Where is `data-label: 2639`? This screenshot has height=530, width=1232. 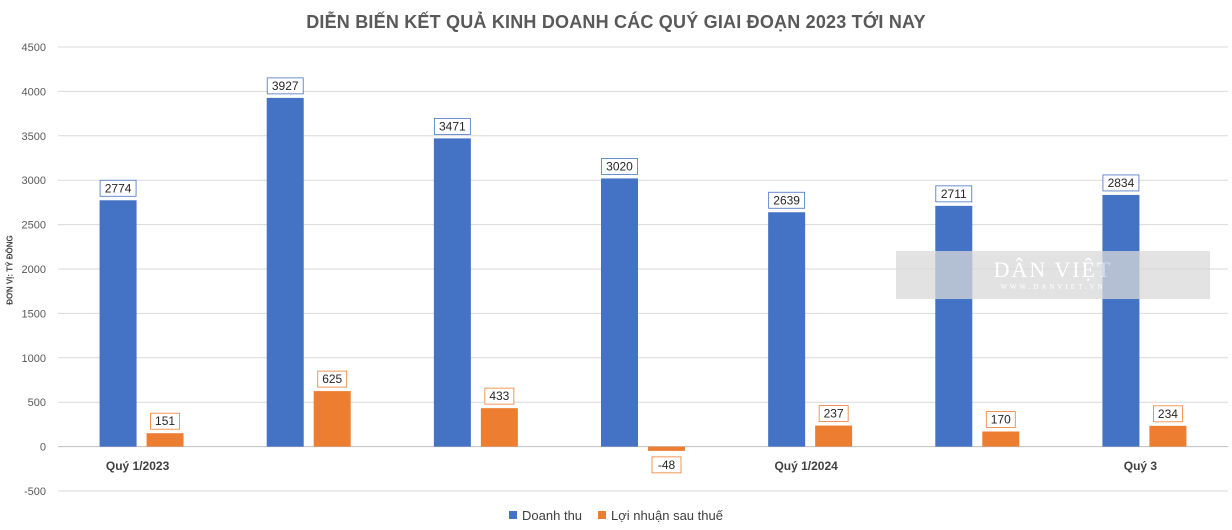 data-label: 2639 is located at coordinates (786, 200).